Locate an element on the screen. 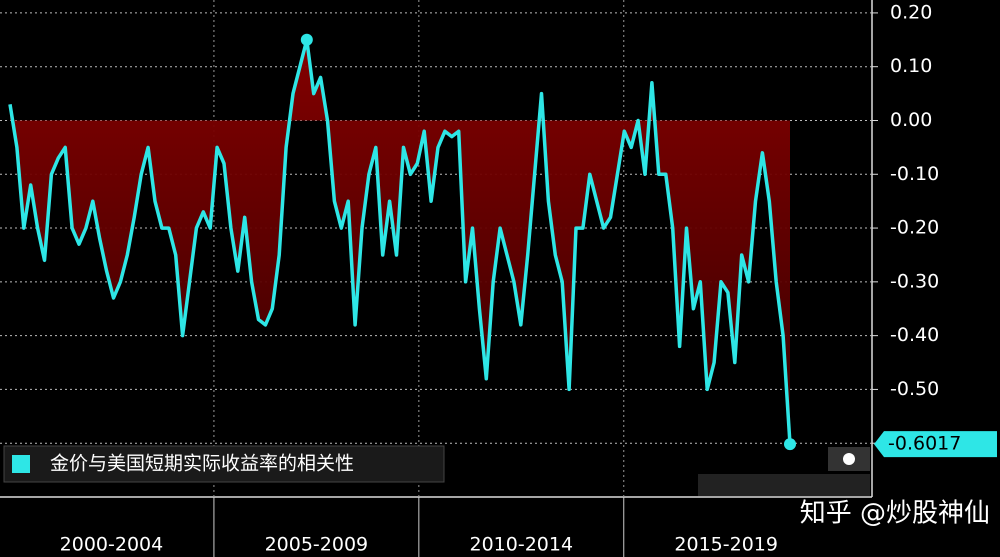 This screenshot has height=557, width=1000. legend-label: 金价与美国短期实际收益率的相关性 is located at coordinates (202, 464).